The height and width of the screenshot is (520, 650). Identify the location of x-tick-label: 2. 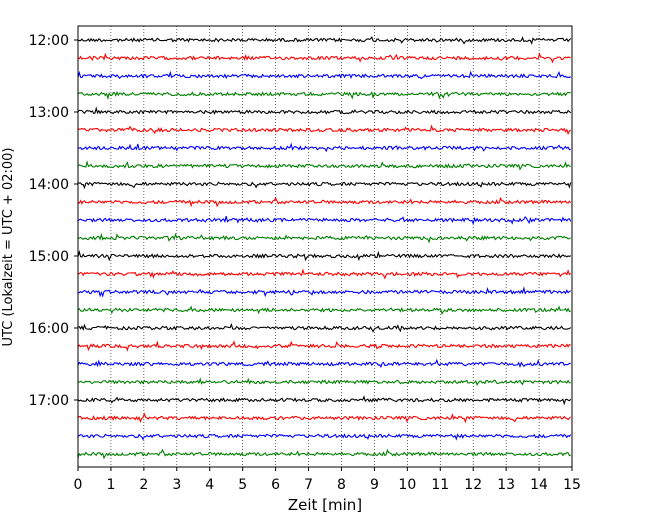
(143, 485).